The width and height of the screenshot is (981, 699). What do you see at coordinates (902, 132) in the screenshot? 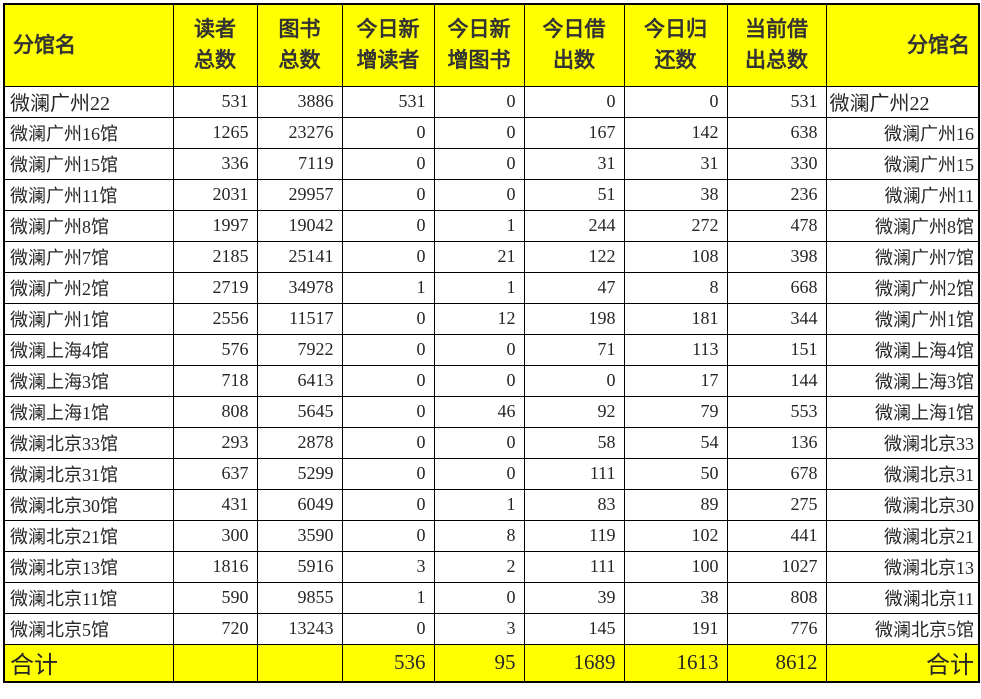
I see `cell-name-right: 微澜广州16` at bounding box center [902, 132].